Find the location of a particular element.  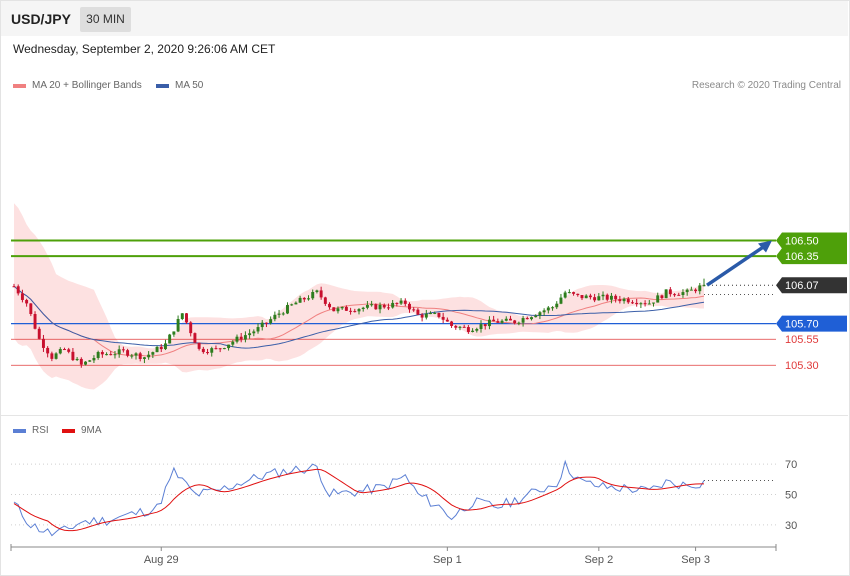

level-label: 106.35 is located at coordinates (802, 257).